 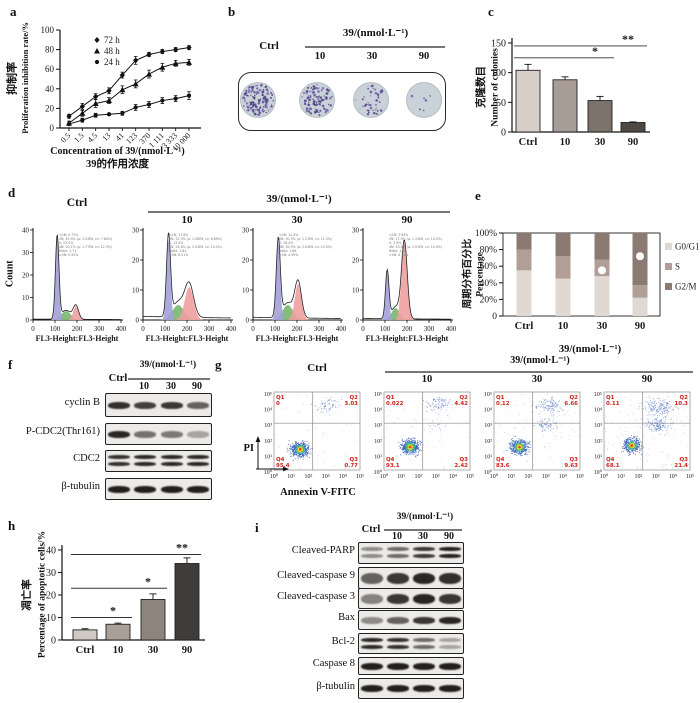 What do you see at coordinates (158, 405) in the screenshot?
I see `blot-strip-cyclin B` at bounding box center [158, 405].